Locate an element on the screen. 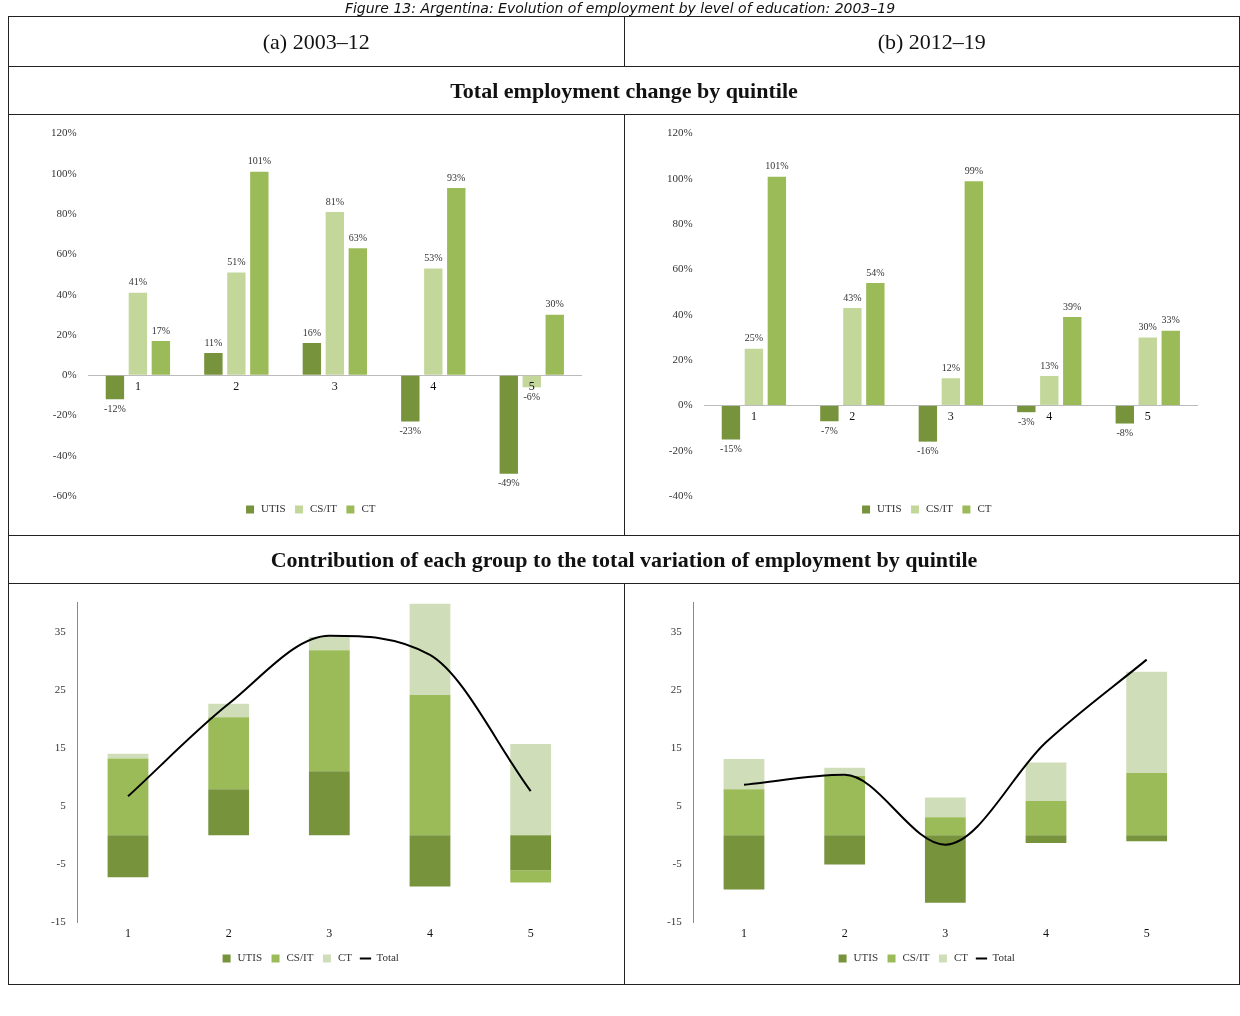 Image resolution: width=1240 pixels, height=1016 pixels. x-tick-label: 1 is located at coordinates (743, 932).